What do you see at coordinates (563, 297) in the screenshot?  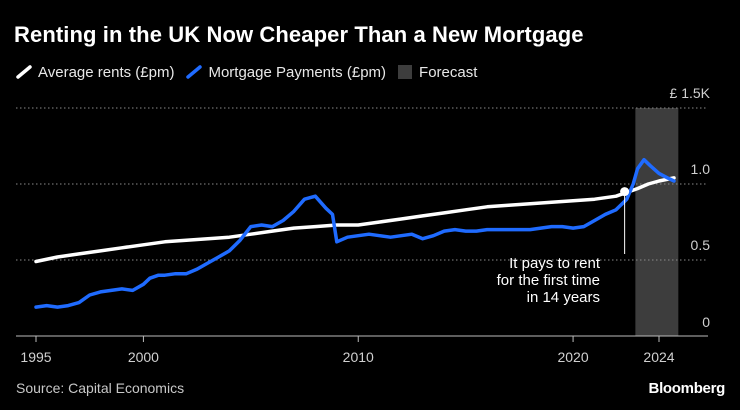 I see `annotation-text-line: in 14 years` at bounding box center [563, 297].